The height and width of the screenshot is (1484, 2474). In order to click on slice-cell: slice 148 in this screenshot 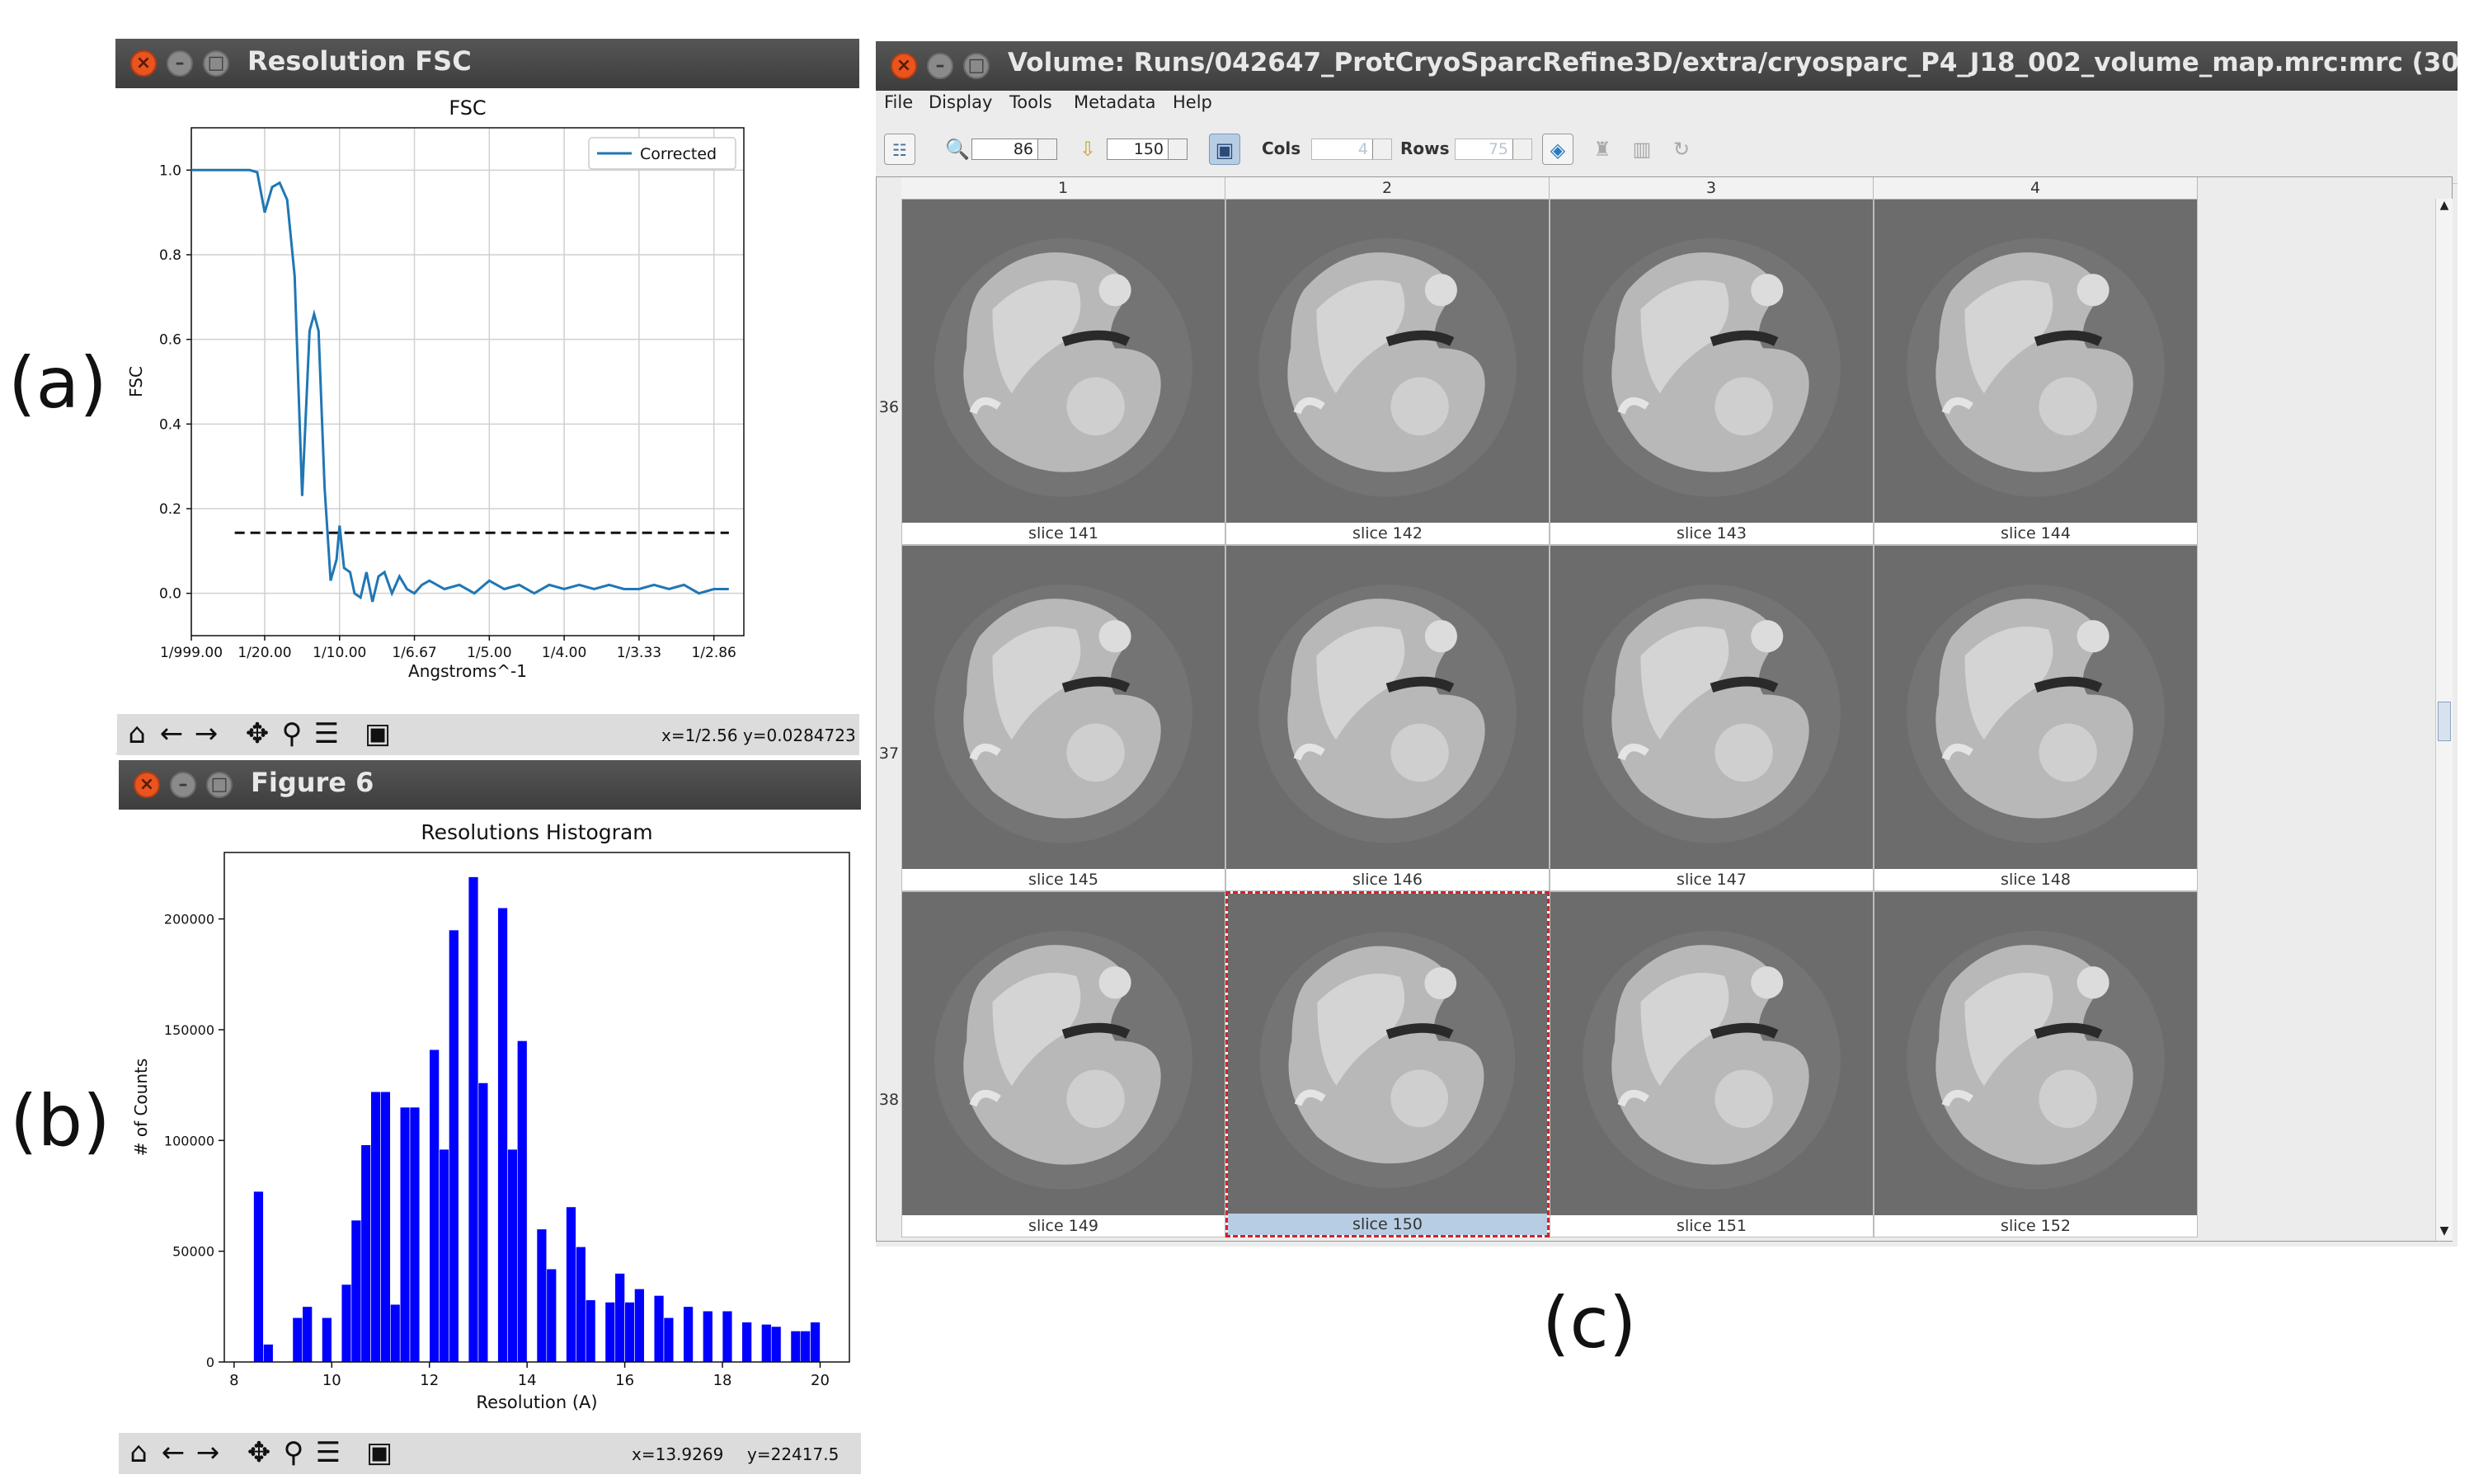, I will do `click(2036, 718)`.